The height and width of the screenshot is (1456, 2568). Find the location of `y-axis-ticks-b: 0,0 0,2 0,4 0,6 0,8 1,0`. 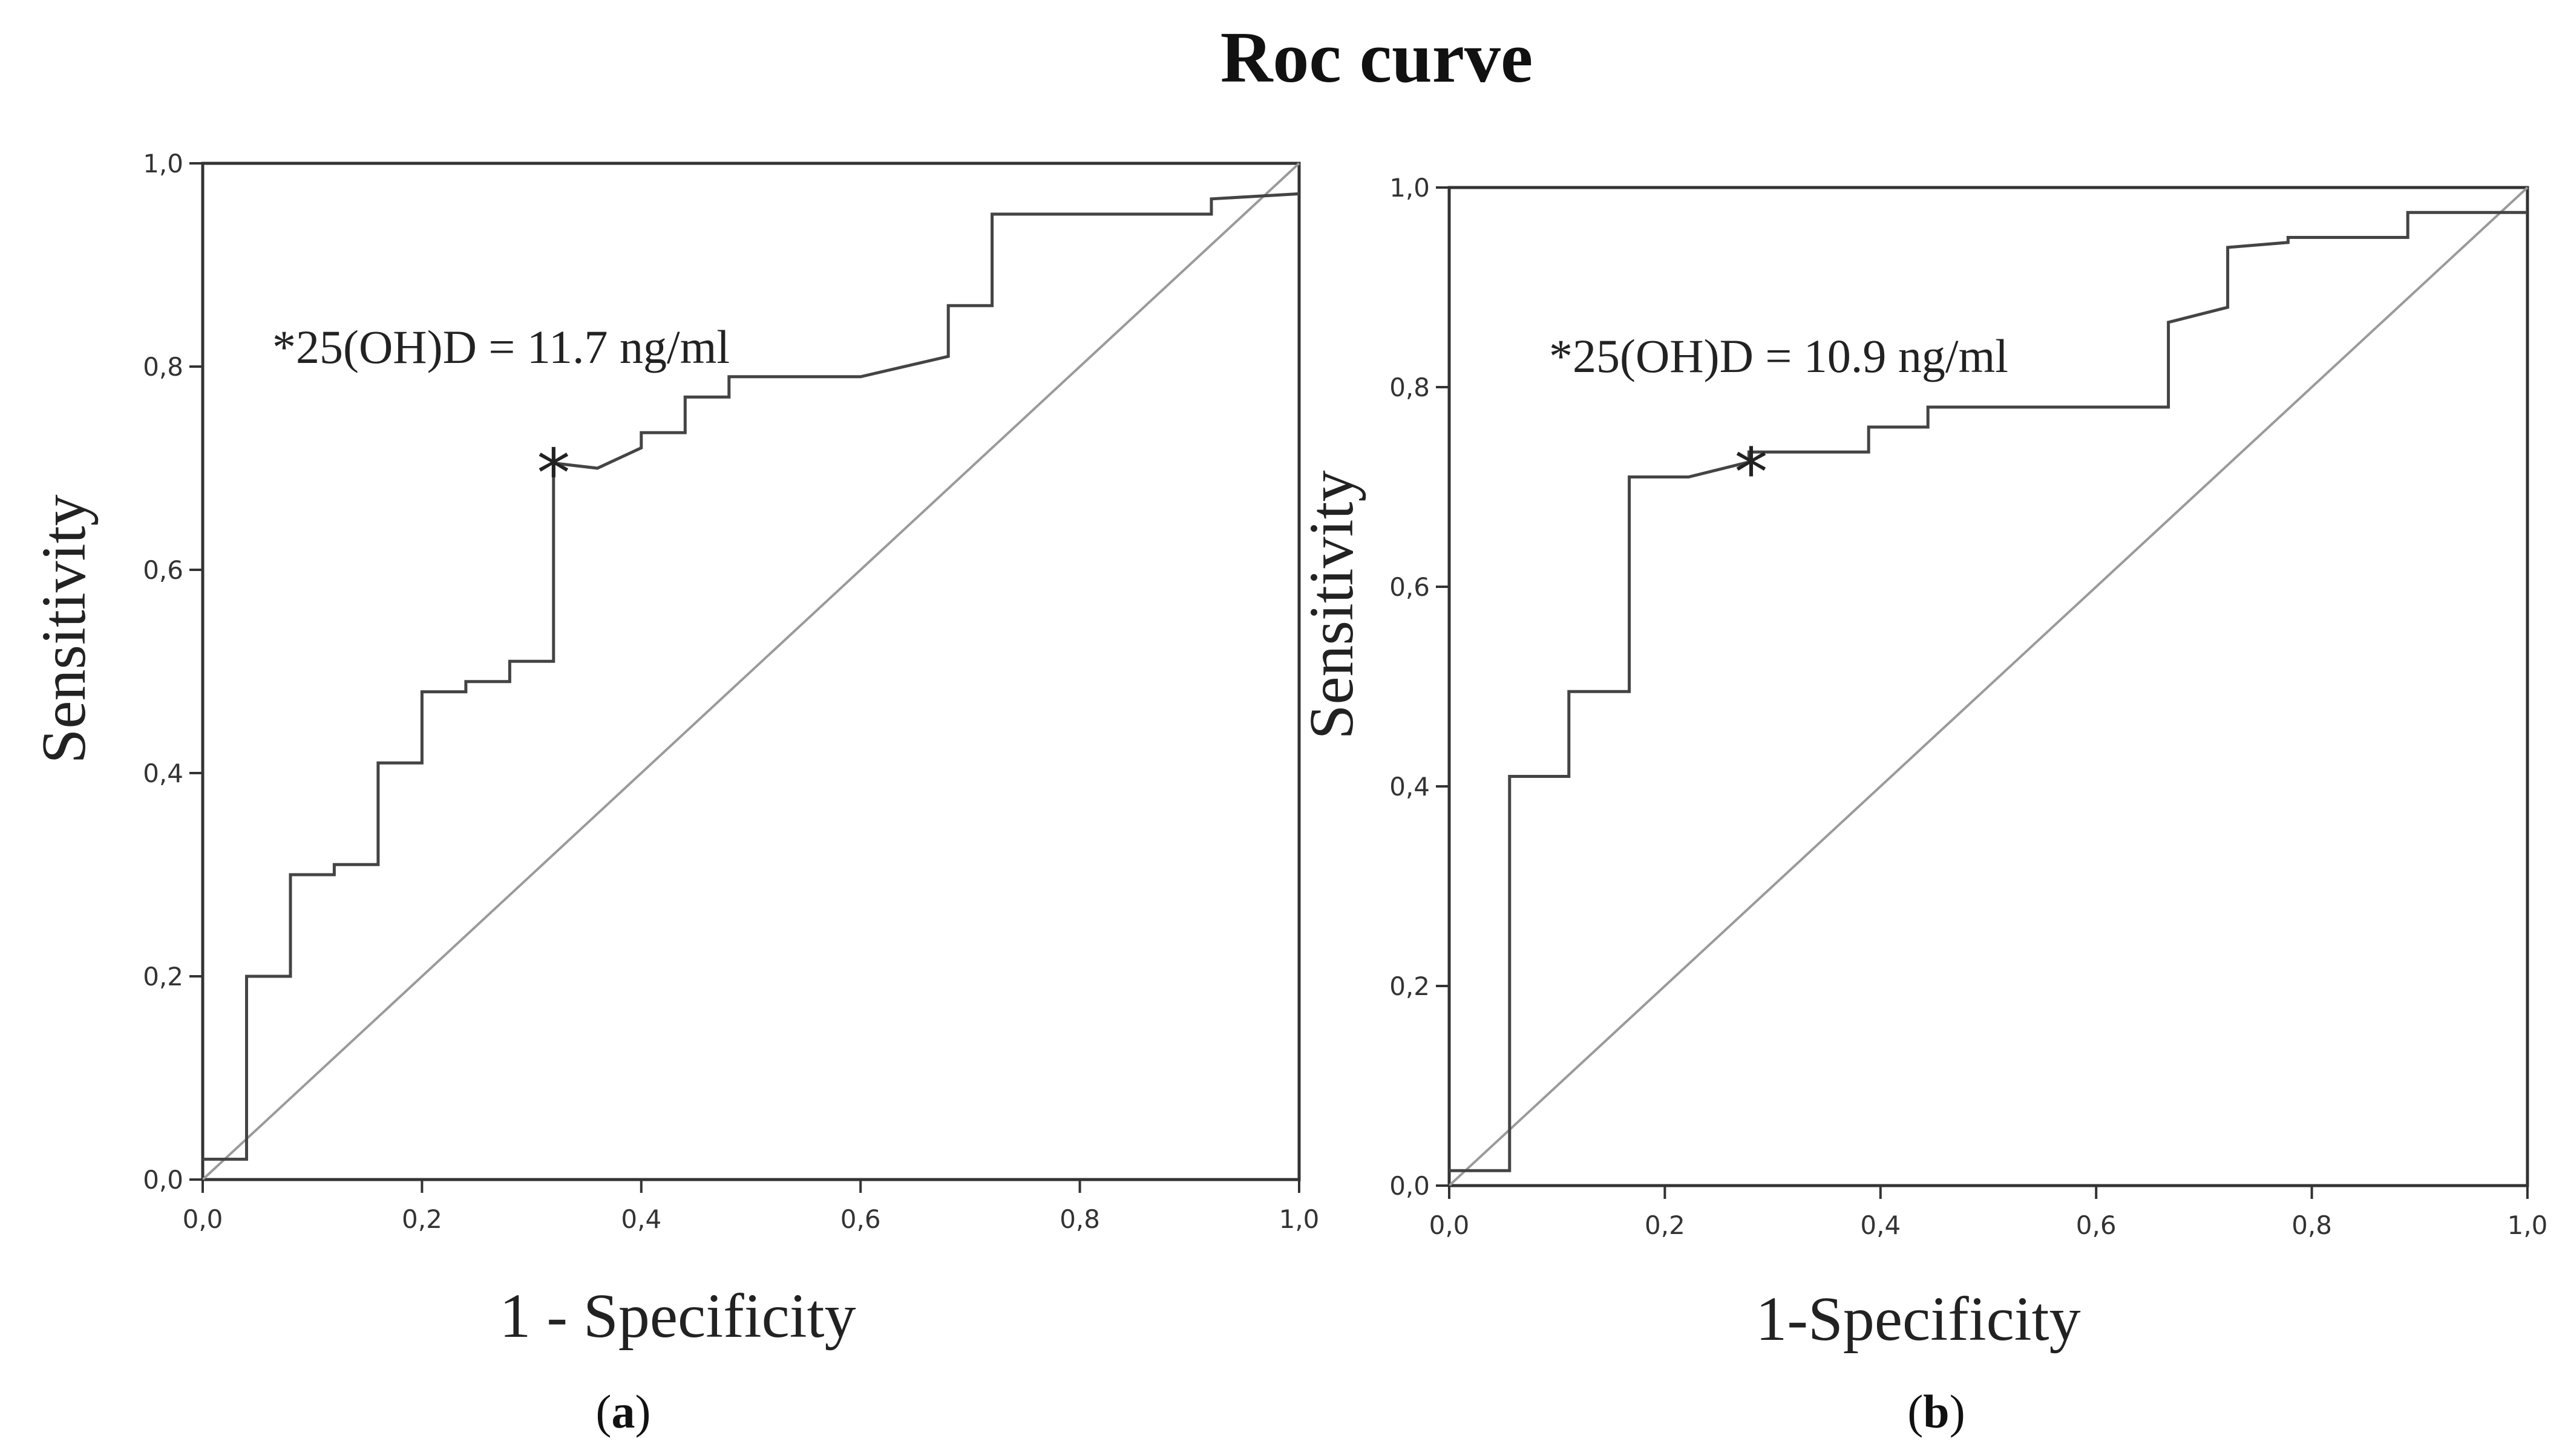

y-axis-ticks-b: 0,0 0,2 0,4 0,6 0,8 1,0 is located at coordinates (1419, 687).